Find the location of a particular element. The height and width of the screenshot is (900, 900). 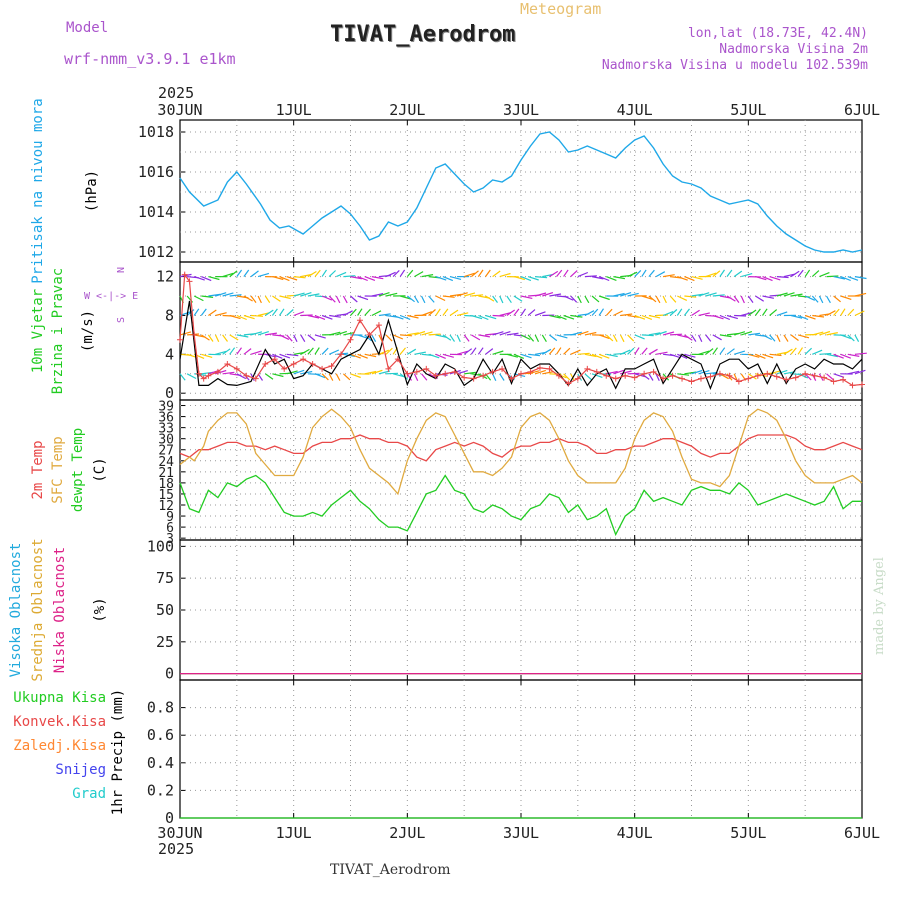

time-tick-top: 2JUL is located at coordinates (407, 110).